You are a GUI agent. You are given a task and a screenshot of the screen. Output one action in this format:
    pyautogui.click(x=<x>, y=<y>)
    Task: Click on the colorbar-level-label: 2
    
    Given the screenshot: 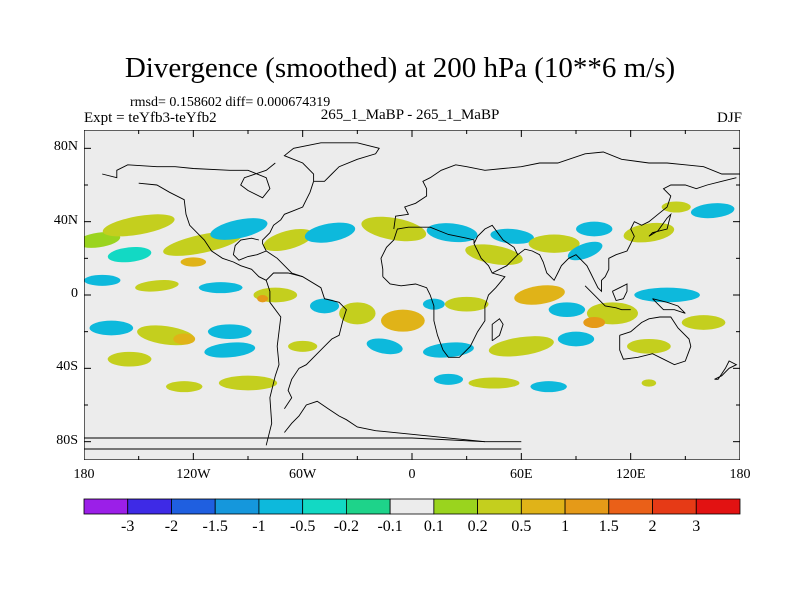 What is the action you would take?
    pyautogui.click(x=652, y=526)
    